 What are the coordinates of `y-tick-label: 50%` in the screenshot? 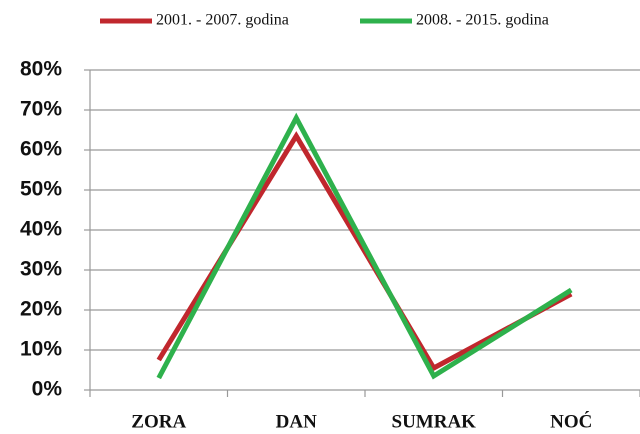 It's located at (41, 189).